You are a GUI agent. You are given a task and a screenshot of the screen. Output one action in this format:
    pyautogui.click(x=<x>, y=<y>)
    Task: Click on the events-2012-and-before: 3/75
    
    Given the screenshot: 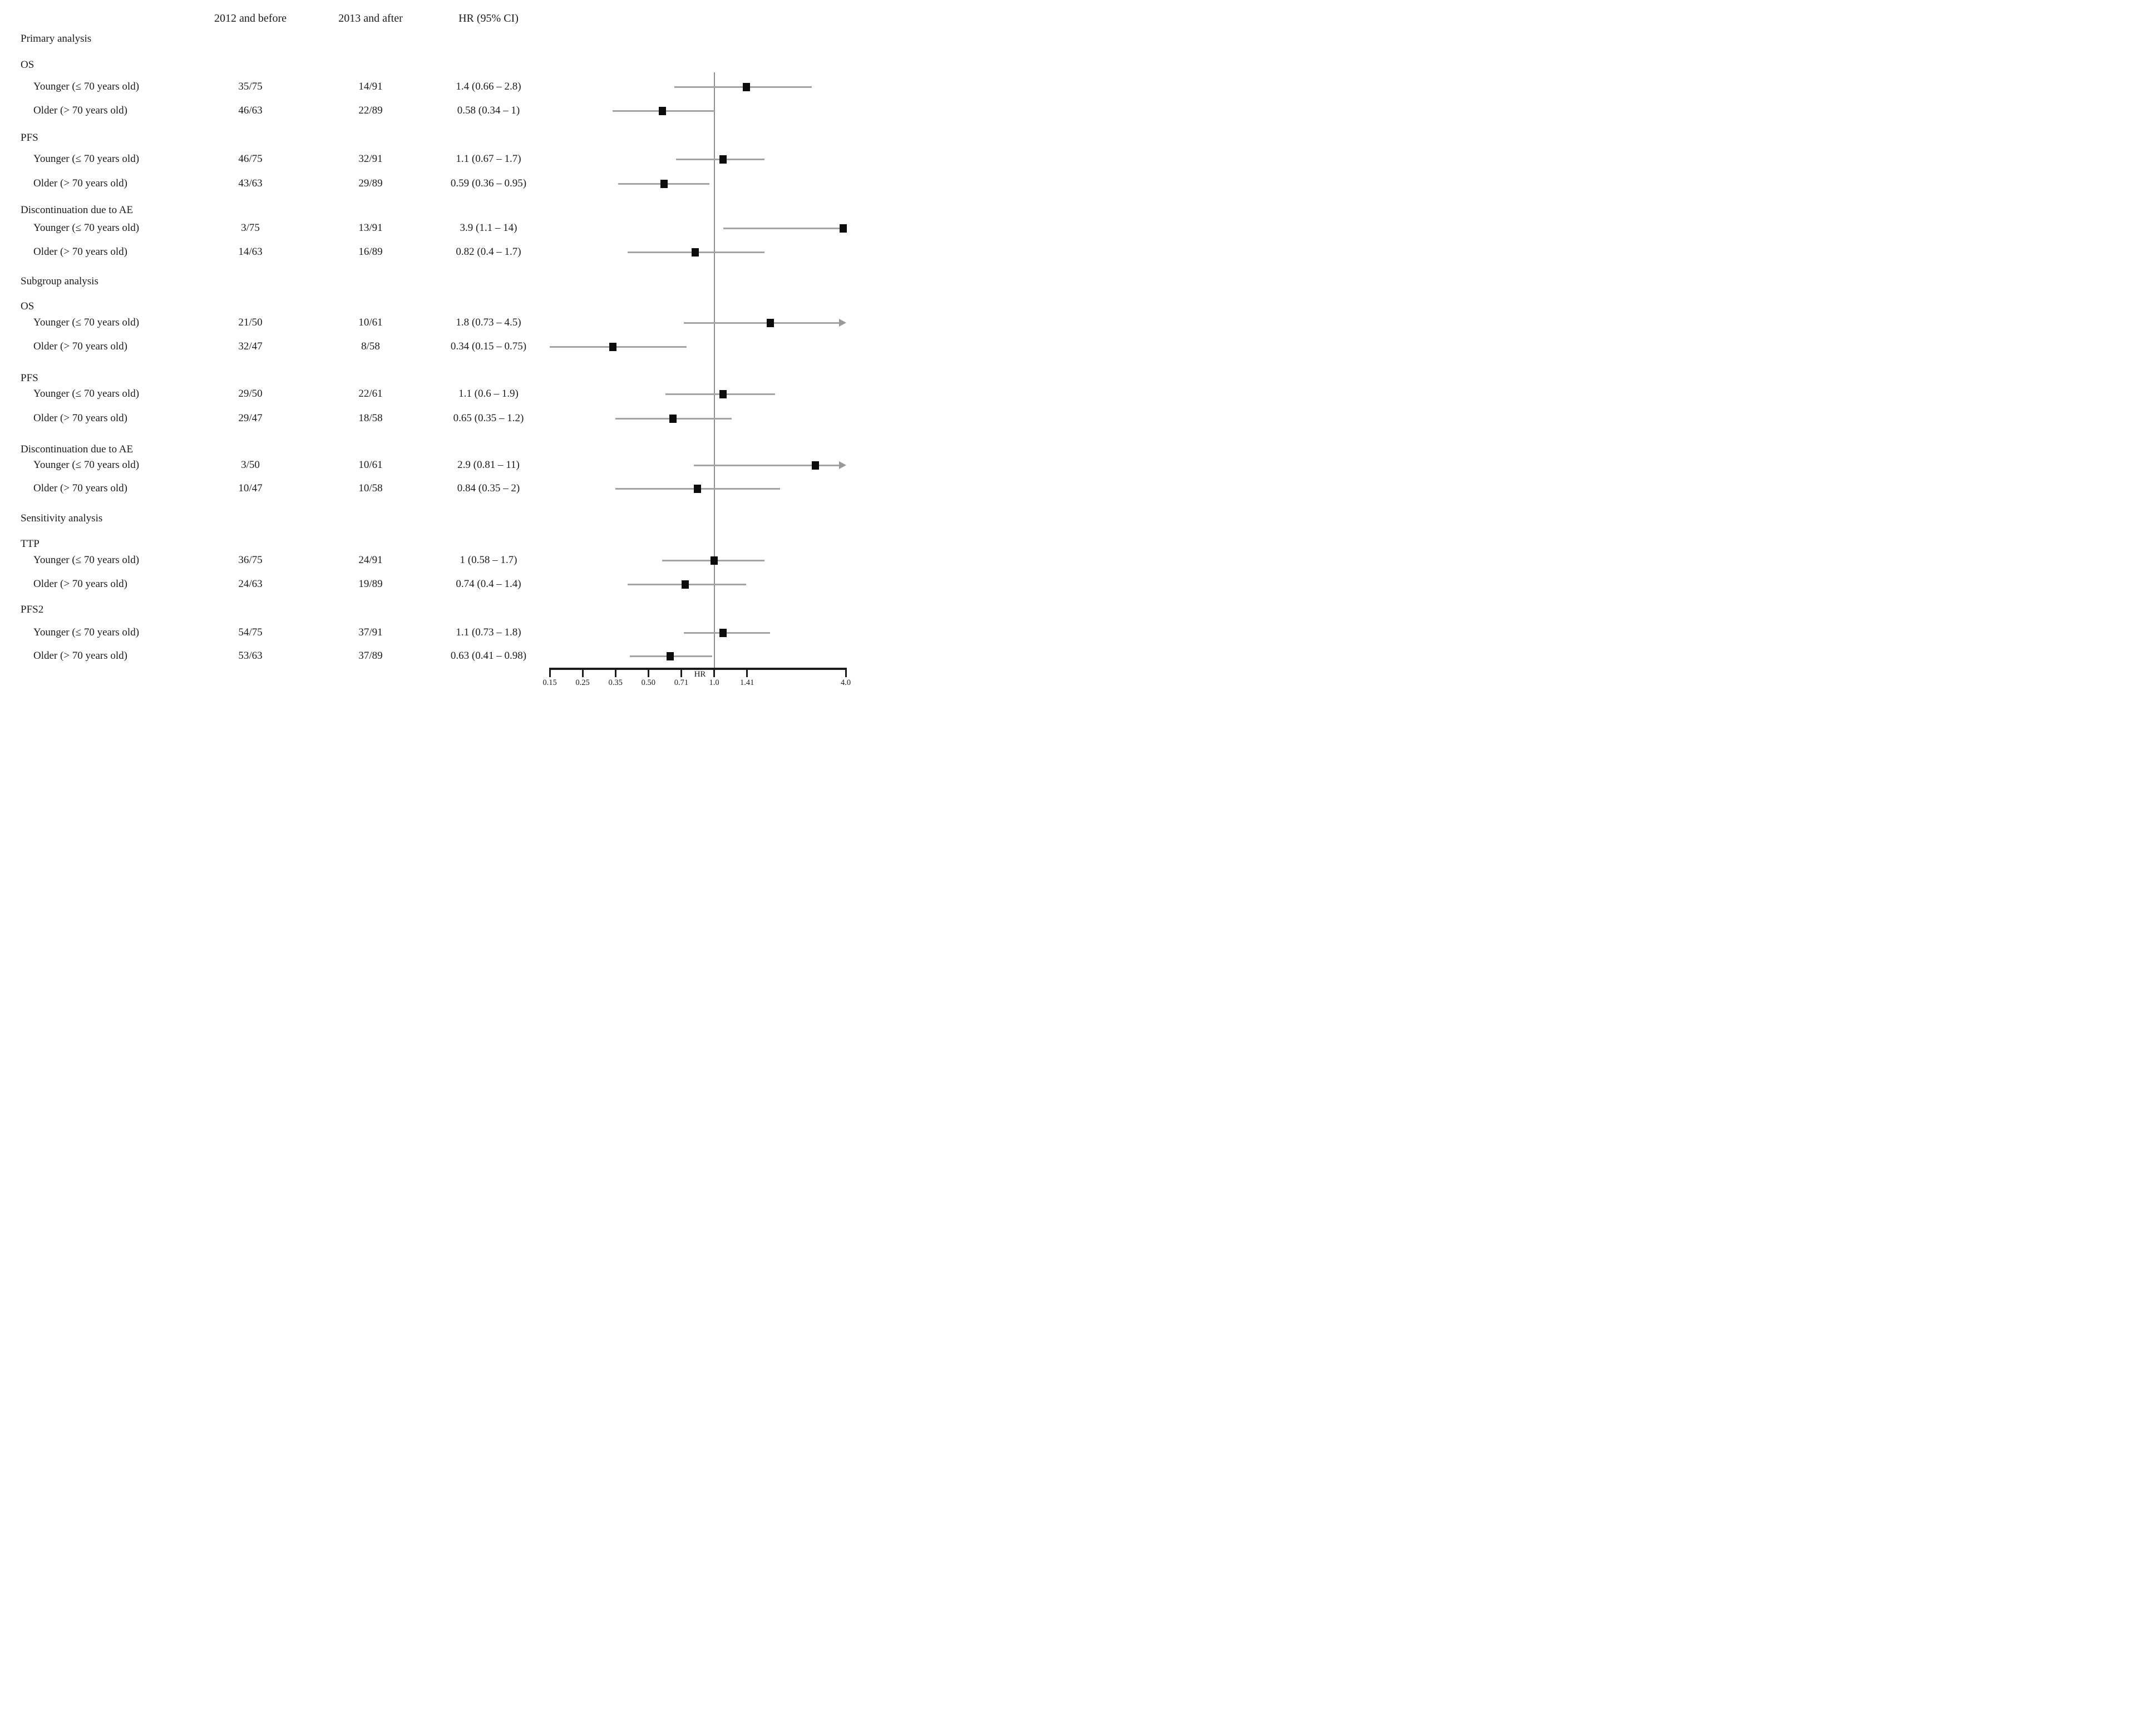 What is the action you would take?
    pyautogui.click(x=250, y=228)
    